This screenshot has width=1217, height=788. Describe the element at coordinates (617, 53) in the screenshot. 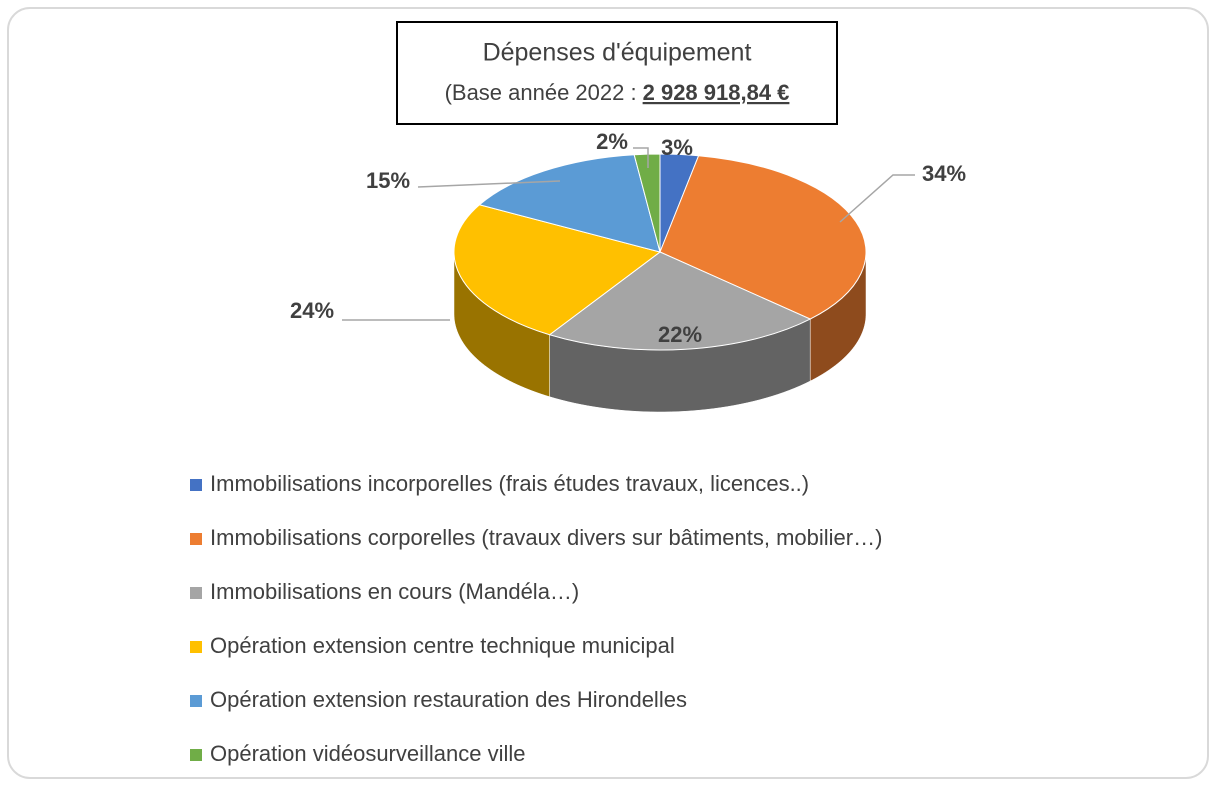

I see `chart-title: Dépenses d'équipement` at that location.